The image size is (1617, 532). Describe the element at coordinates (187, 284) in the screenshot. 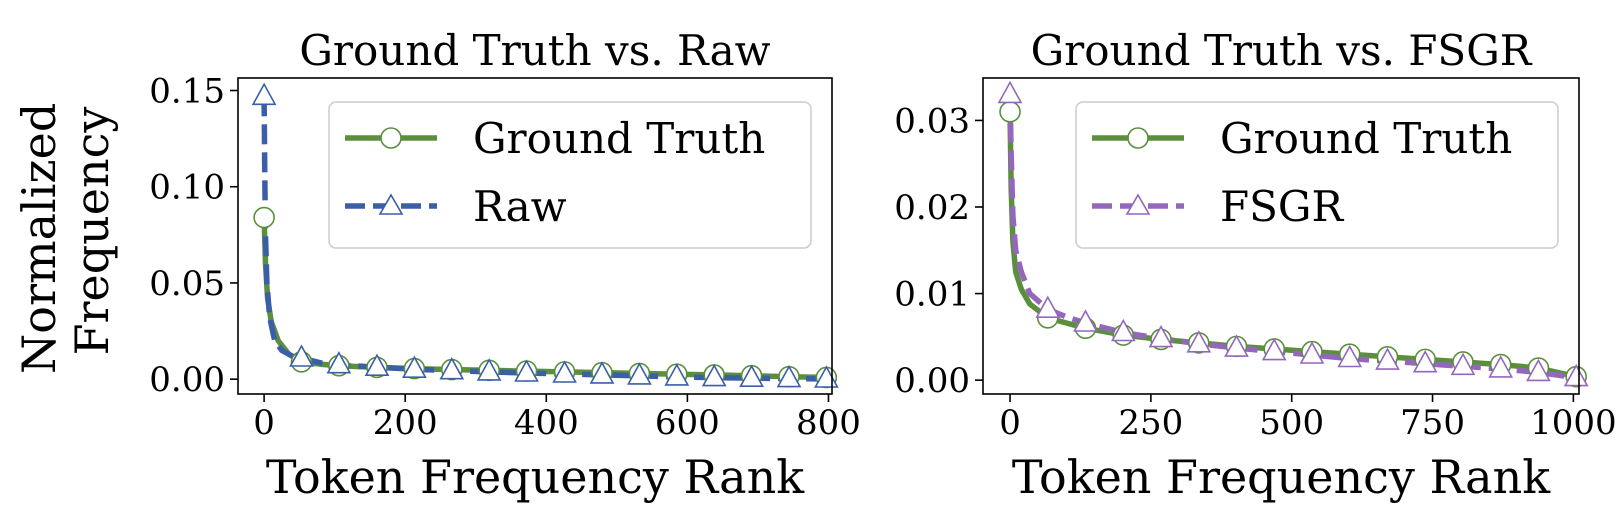

I see `y-tick-label: 0.05` at that location.